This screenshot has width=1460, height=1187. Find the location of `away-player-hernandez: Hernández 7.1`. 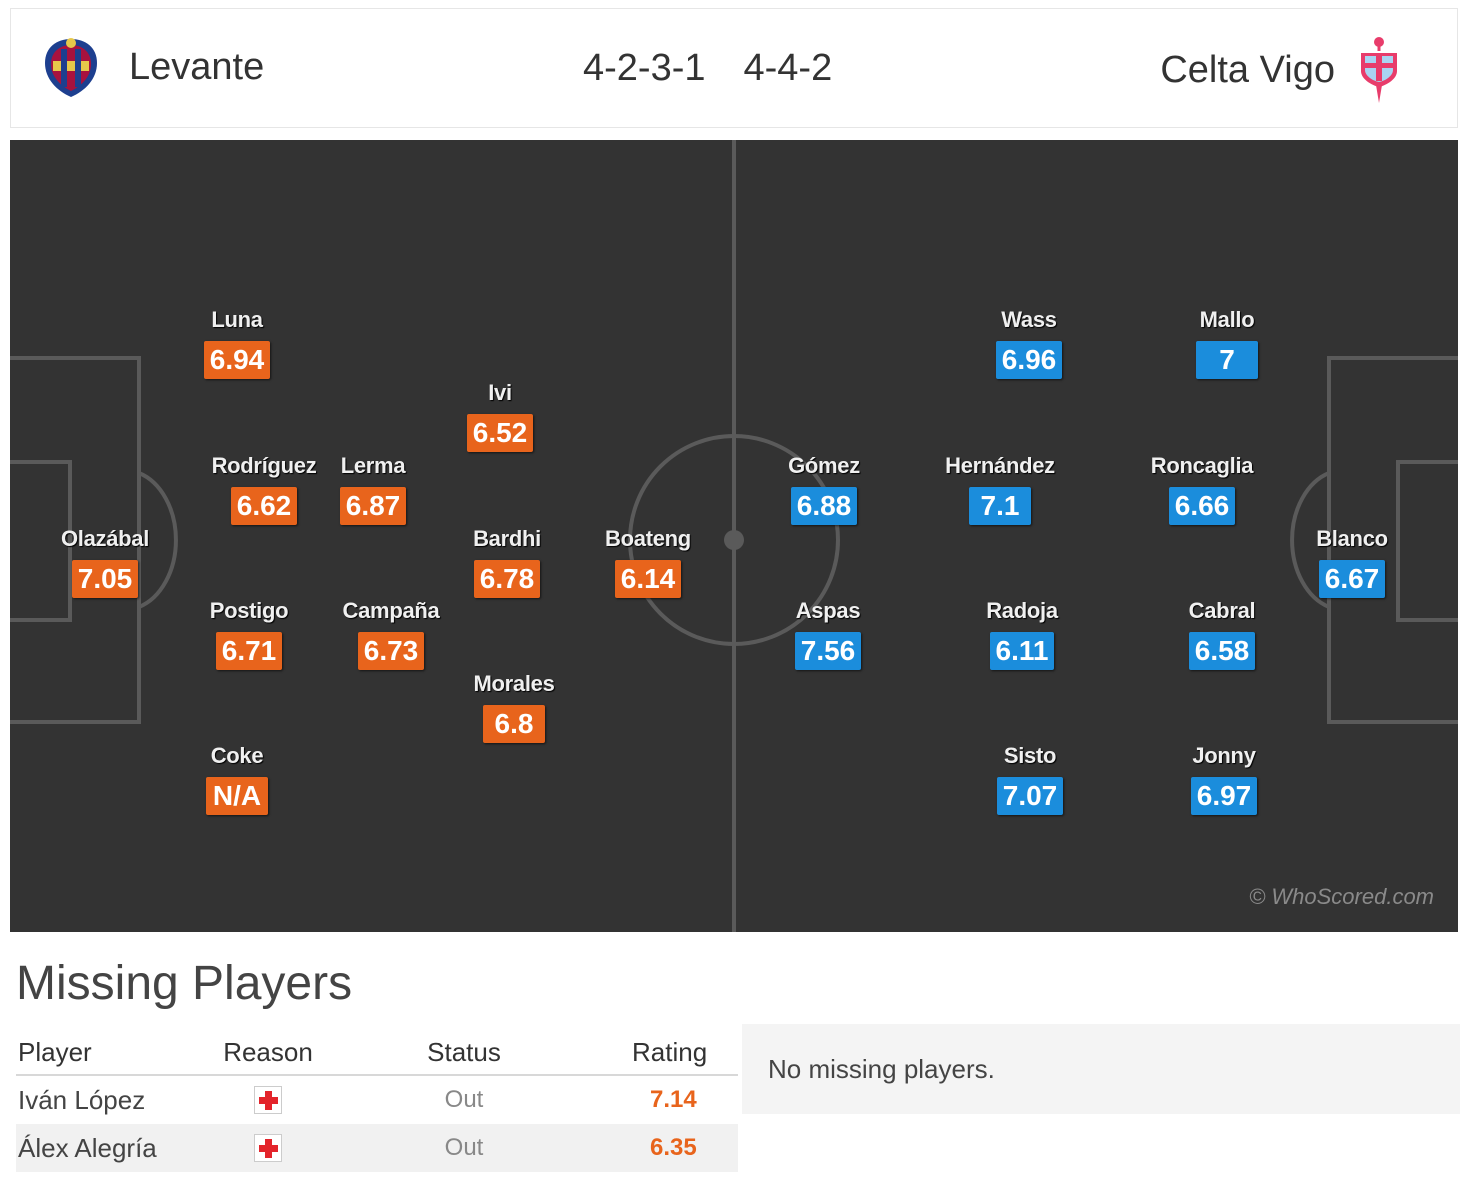

away-player-hernandez: Hernández 7.1 is located at coordinates (1000, 489).